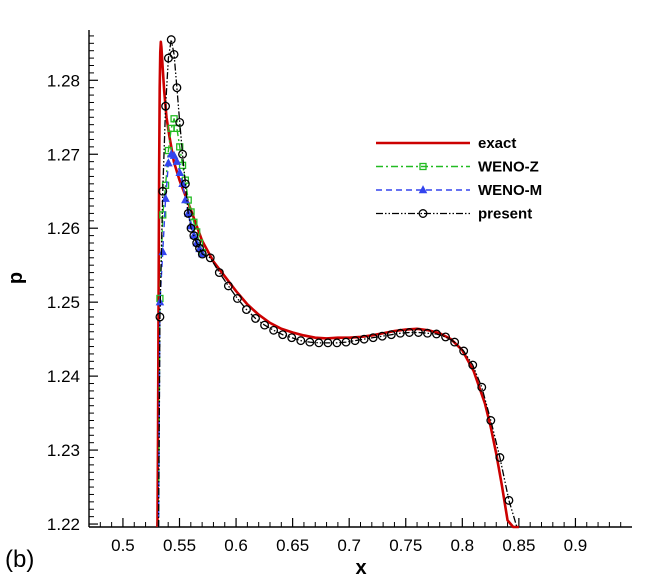 The width and height of the screenshot is (657, 583). Describe the element at coordinates (405, 545) in the screenshot. I see `x-tick-label: 0.75` at that location.